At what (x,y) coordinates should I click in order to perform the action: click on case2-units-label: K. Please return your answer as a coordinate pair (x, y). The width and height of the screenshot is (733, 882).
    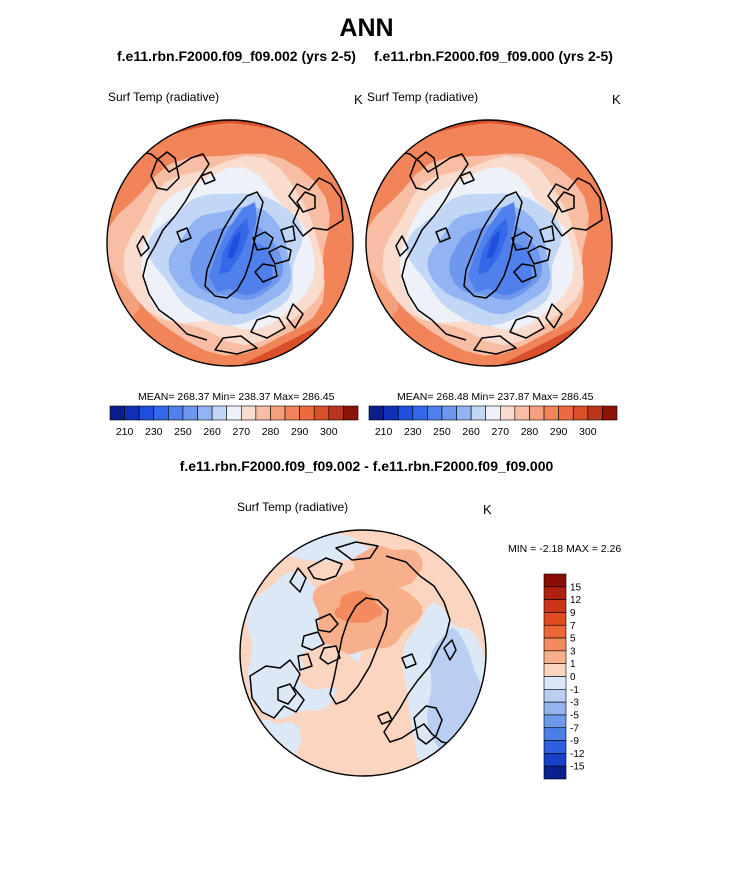
    Looking at the image, I should click on (616, 99).